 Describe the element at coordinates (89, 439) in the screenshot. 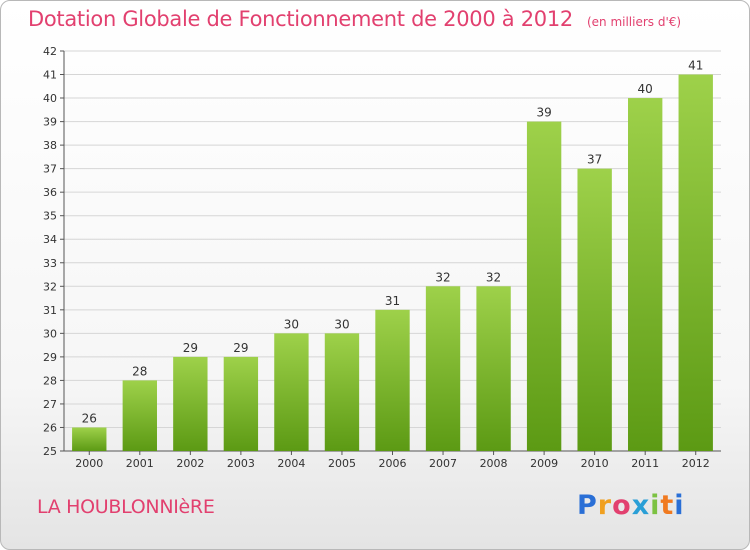

I see `bar-2000` at that location.